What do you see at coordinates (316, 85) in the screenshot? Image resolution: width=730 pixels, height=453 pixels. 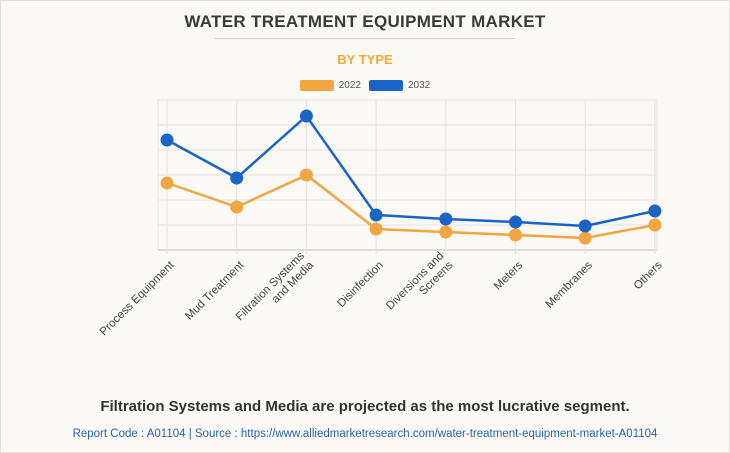 I see `legend-swatch-2022` at bounding box center [316, 85].